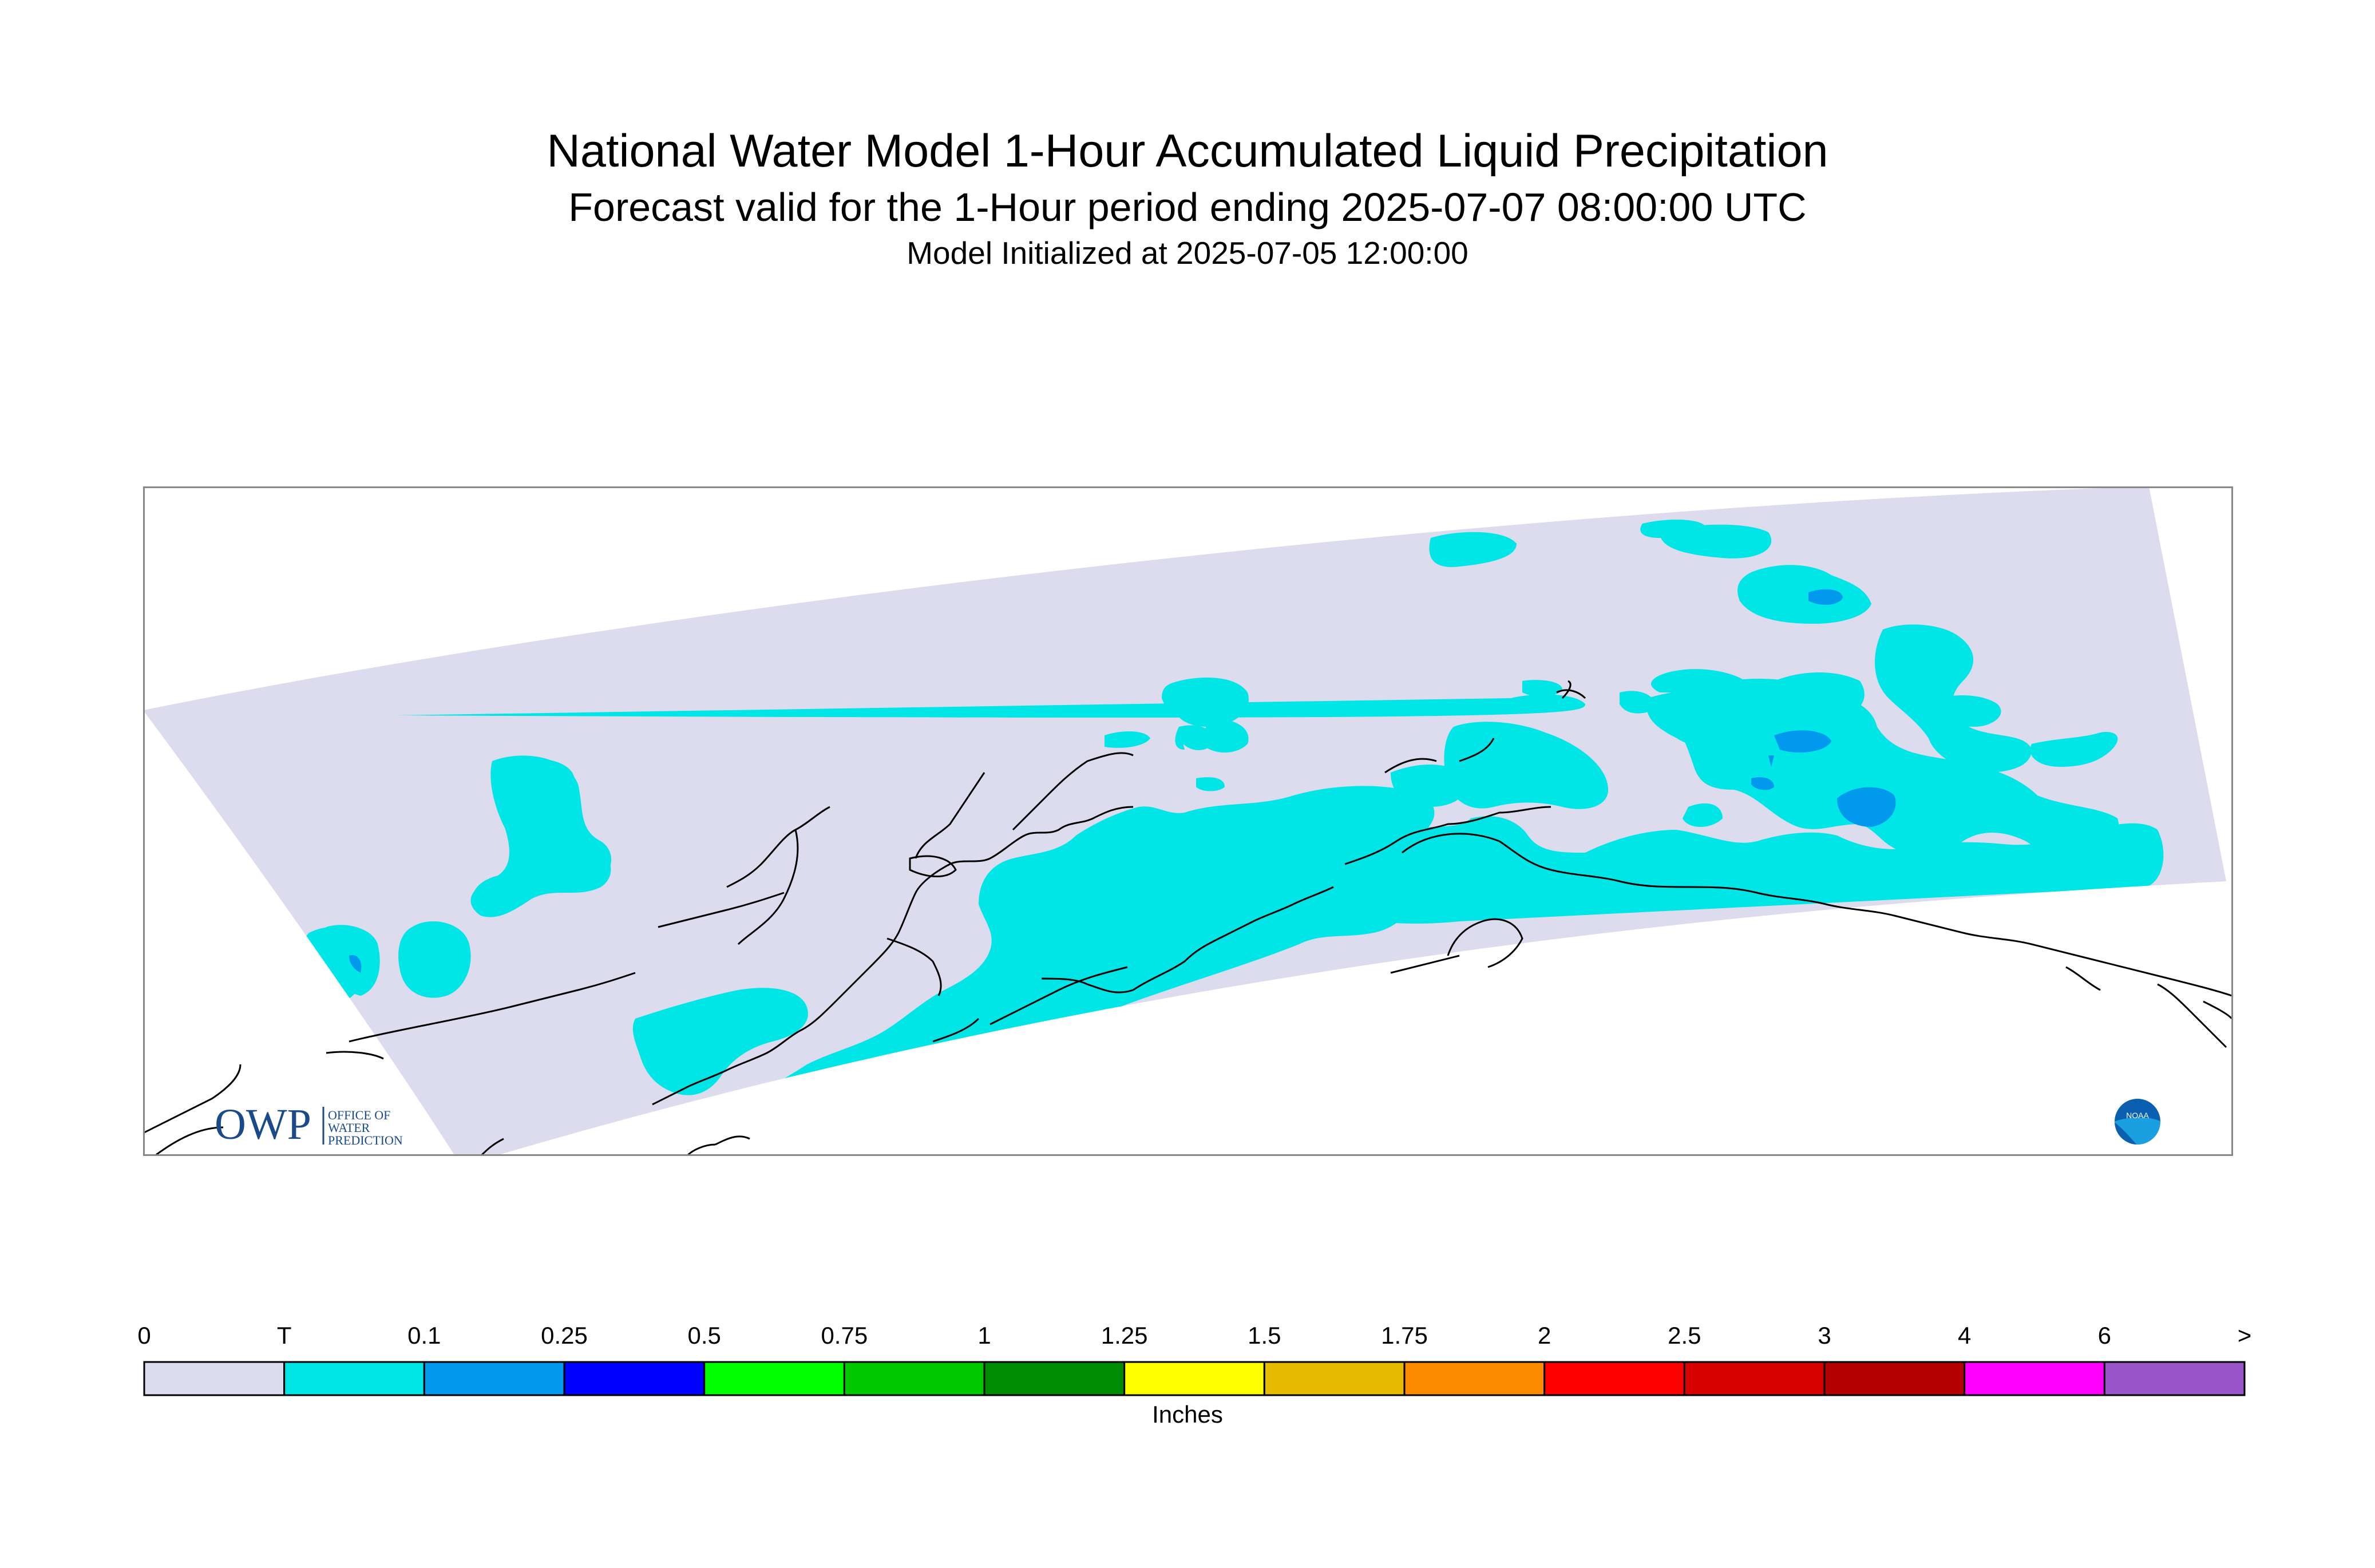  I want to click on legend-tick-label: T, so click(284, 1335).